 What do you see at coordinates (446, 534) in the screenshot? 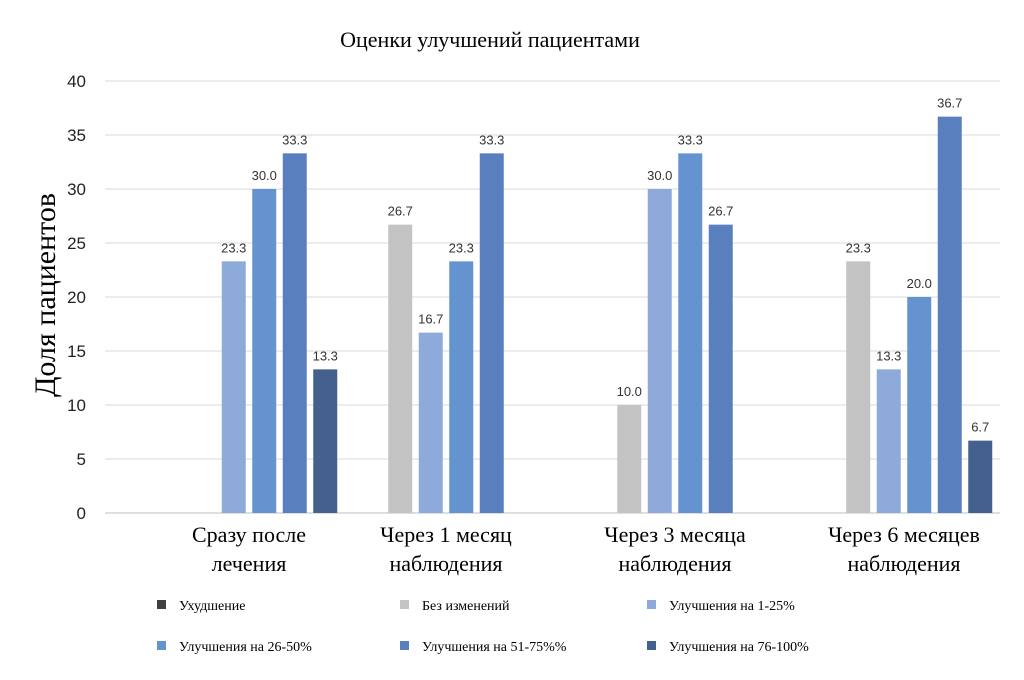
I see `x-category-label: Через 1 месяц` at bounding box center [446, 534].